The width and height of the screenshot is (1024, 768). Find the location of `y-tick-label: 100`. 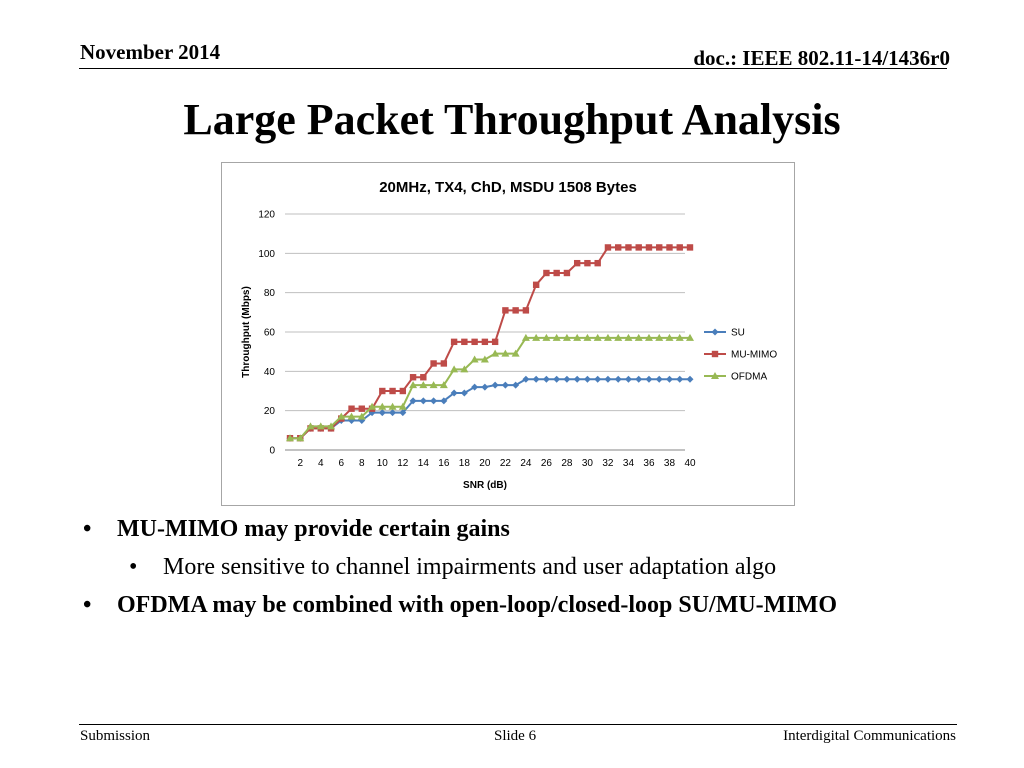

y-tick-label: 100 is located at coordinates (266, 254).